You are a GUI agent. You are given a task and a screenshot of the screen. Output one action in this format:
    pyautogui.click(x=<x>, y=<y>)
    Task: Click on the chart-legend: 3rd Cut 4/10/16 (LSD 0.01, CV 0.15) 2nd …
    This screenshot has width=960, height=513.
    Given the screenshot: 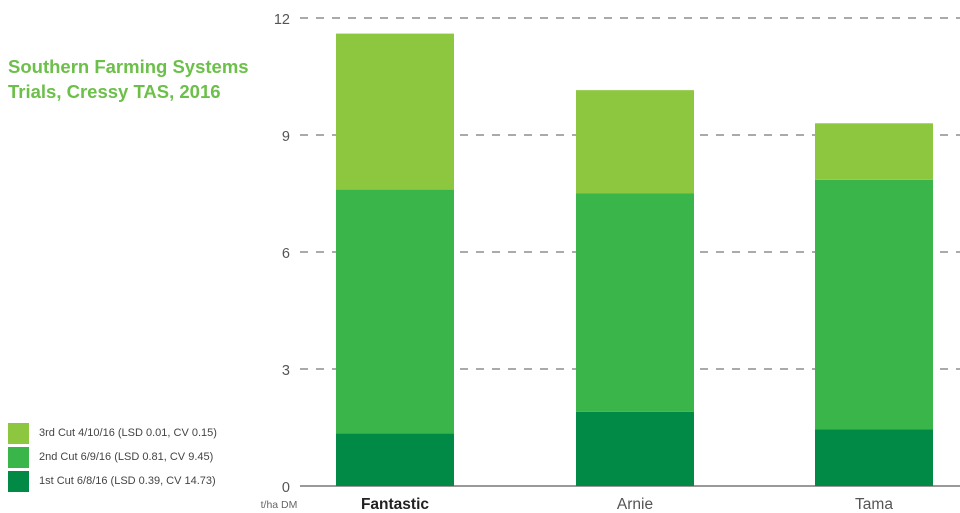 What is the action you would take?
    pyautogui.click(x=112, y=457)
    